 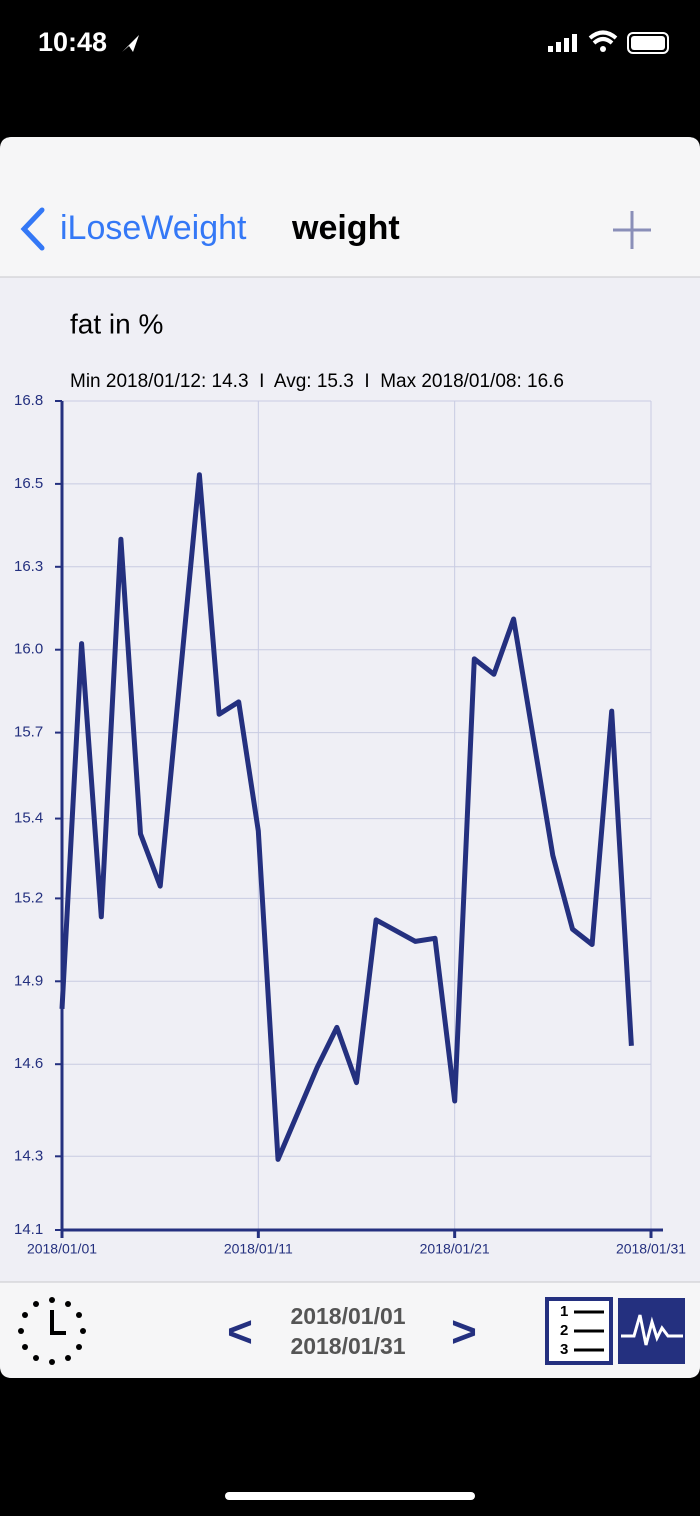 What do you see at coordinates (632, 230) in the screenshot?
I see `add-button` at bounding box center [632, 230].